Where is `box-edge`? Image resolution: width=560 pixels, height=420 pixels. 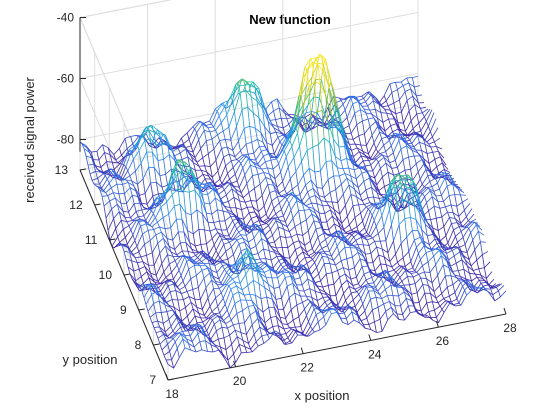 box-edge is located at coordinates (124, 122).